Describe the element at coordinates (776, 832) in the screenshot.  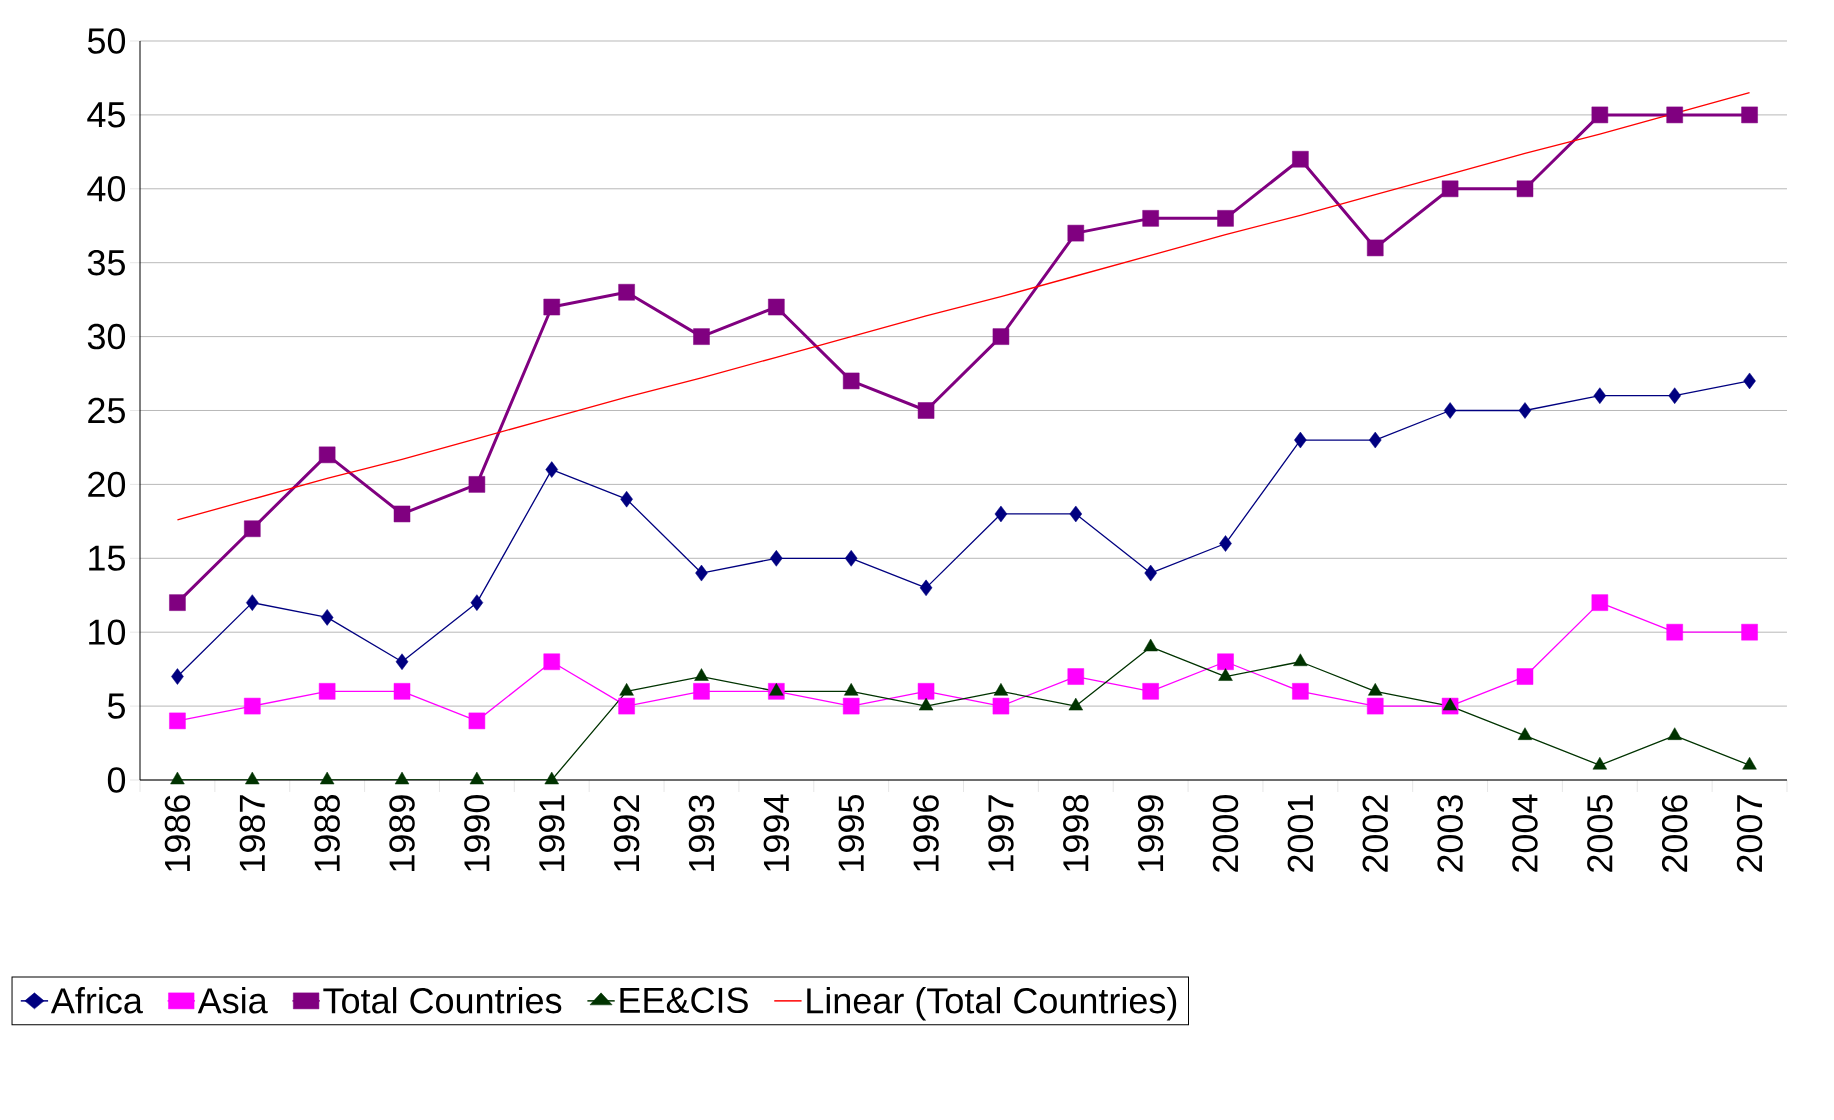
I see `x-tick-label: 1994` at that location.